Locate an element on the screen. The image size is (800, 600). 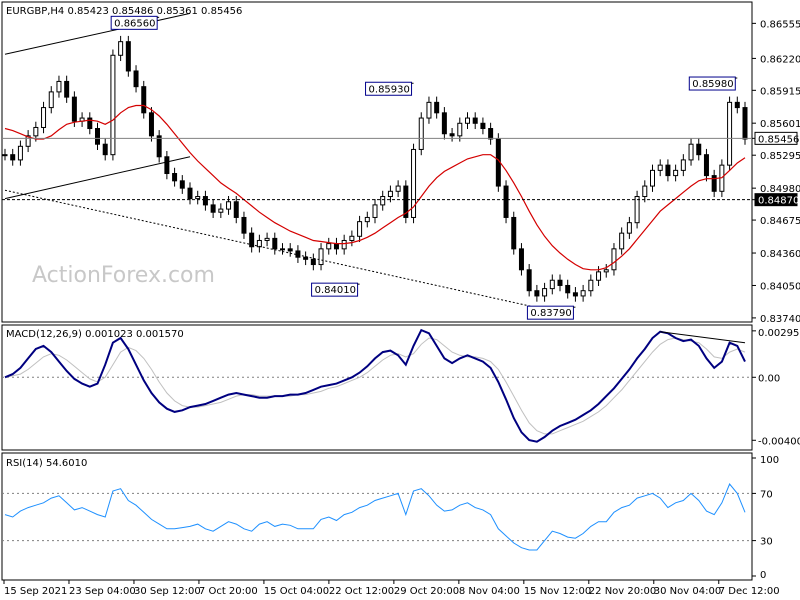
time-tick-label: 23 Sep 04:00 is located at coordinates (102, 591).